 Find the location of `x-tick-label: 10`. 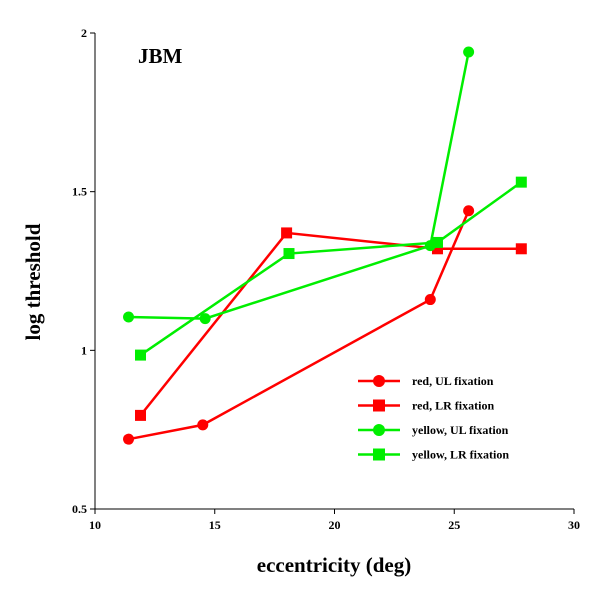

x-tick-label: 10 is located at coordinates (95, 525).